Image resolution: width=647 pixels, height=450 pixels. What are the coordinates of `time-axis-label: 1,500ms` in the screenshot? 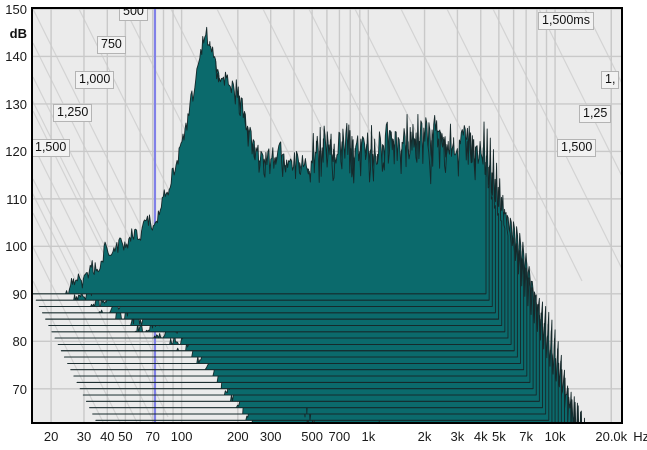 It's located at (566, 21).